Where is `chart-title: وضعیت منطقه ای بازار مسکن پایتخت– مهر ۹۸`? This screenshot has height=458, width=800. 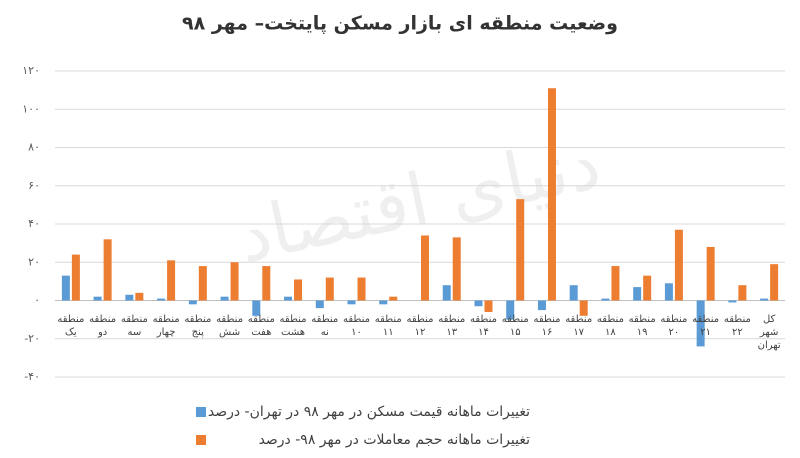
chart-title: وضعیت منطقه ای بازار مسکن پایتخت– مهر ۹۸ is located at coordinates (400, 24).